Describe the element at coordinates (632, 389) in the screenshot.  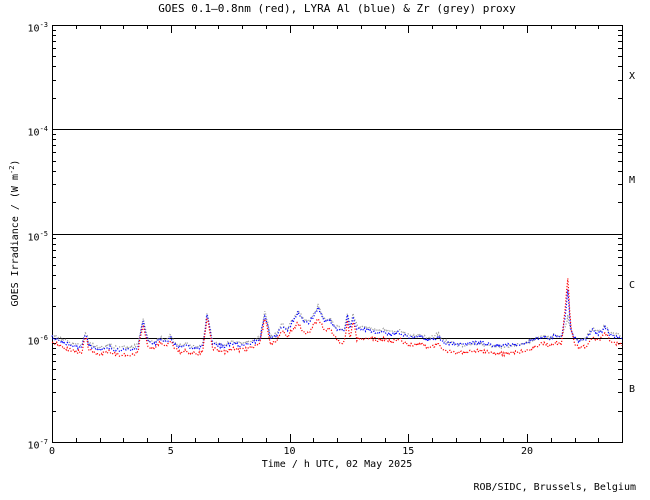
I see `flare-class-label-b: B` at that location.